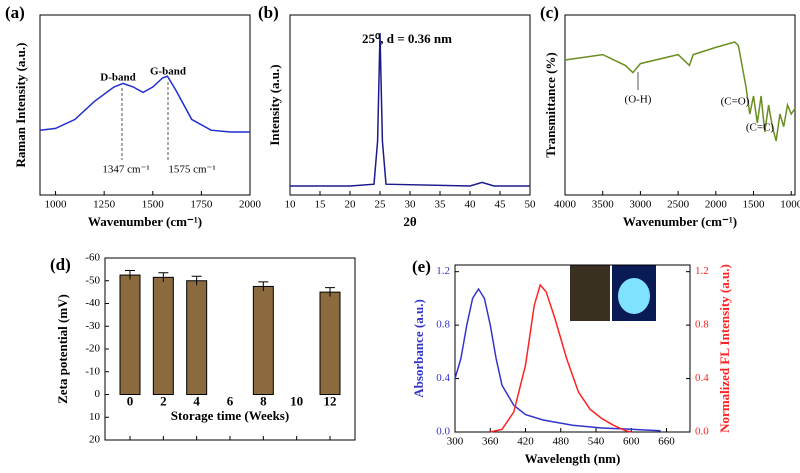 This screenshot has height=473, width=800. I want to click on annotation: 1575 cm⁻¹, so click(191, 170).